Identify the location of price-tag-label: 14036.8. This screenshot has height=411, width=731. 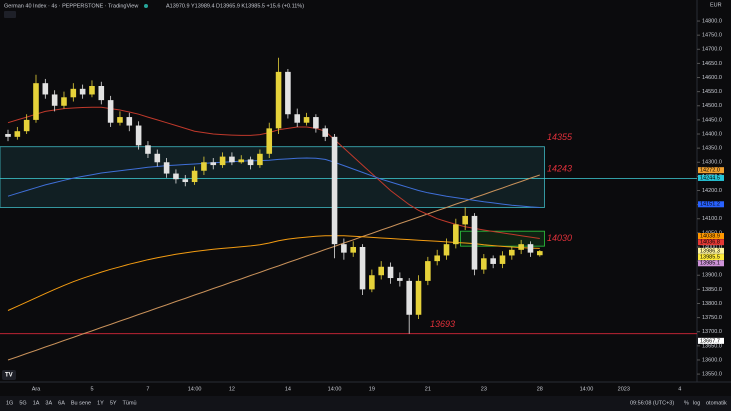
(710, 243).